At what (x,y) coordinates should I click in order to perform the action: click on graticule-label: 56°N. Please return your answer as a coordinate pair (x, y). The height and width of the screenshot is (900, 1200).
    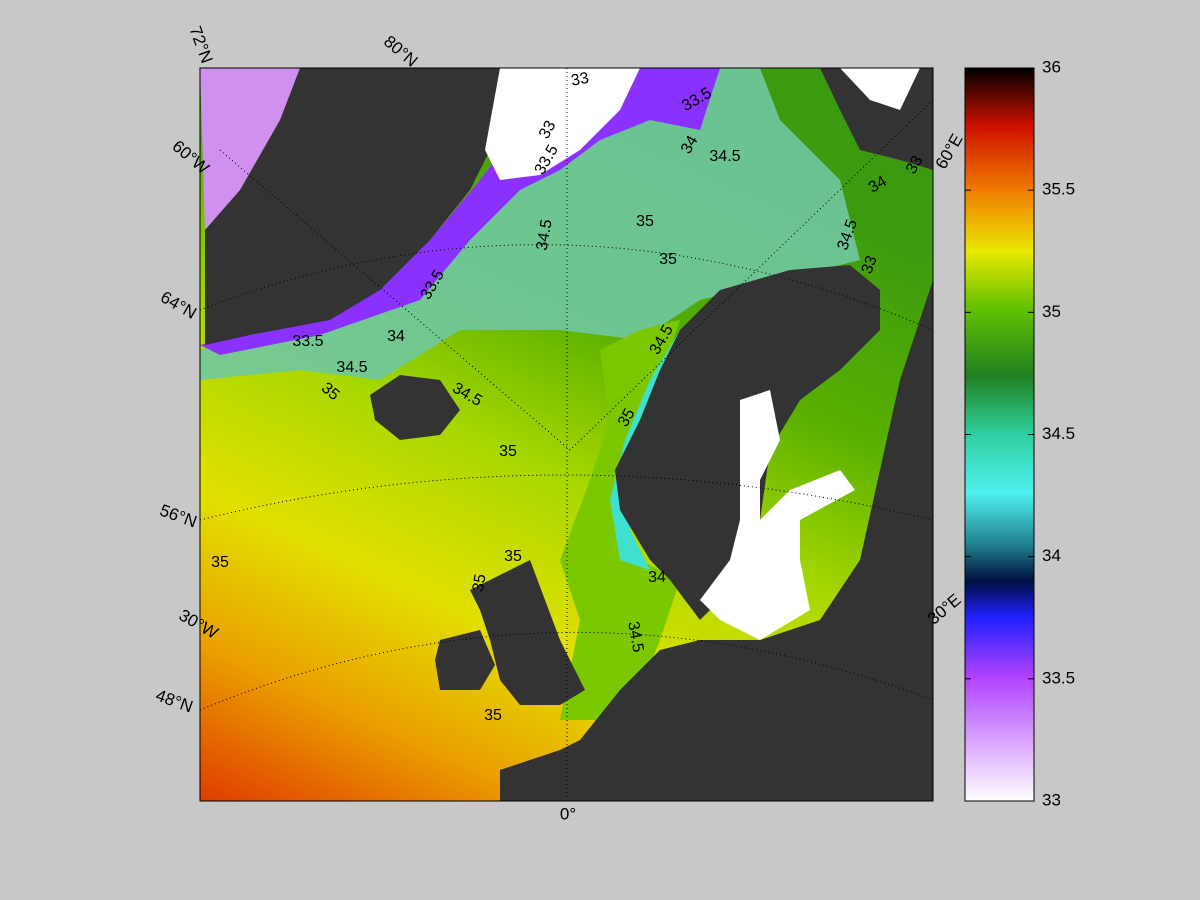
    Looking at the image, I should click on (178, 516).